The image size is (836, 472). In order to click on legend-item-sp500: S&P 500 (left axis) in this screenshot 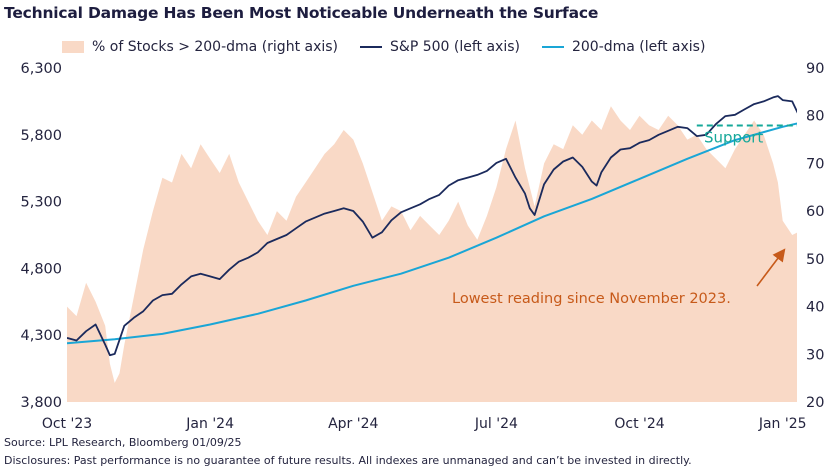, I will do `click(440, 47)`.